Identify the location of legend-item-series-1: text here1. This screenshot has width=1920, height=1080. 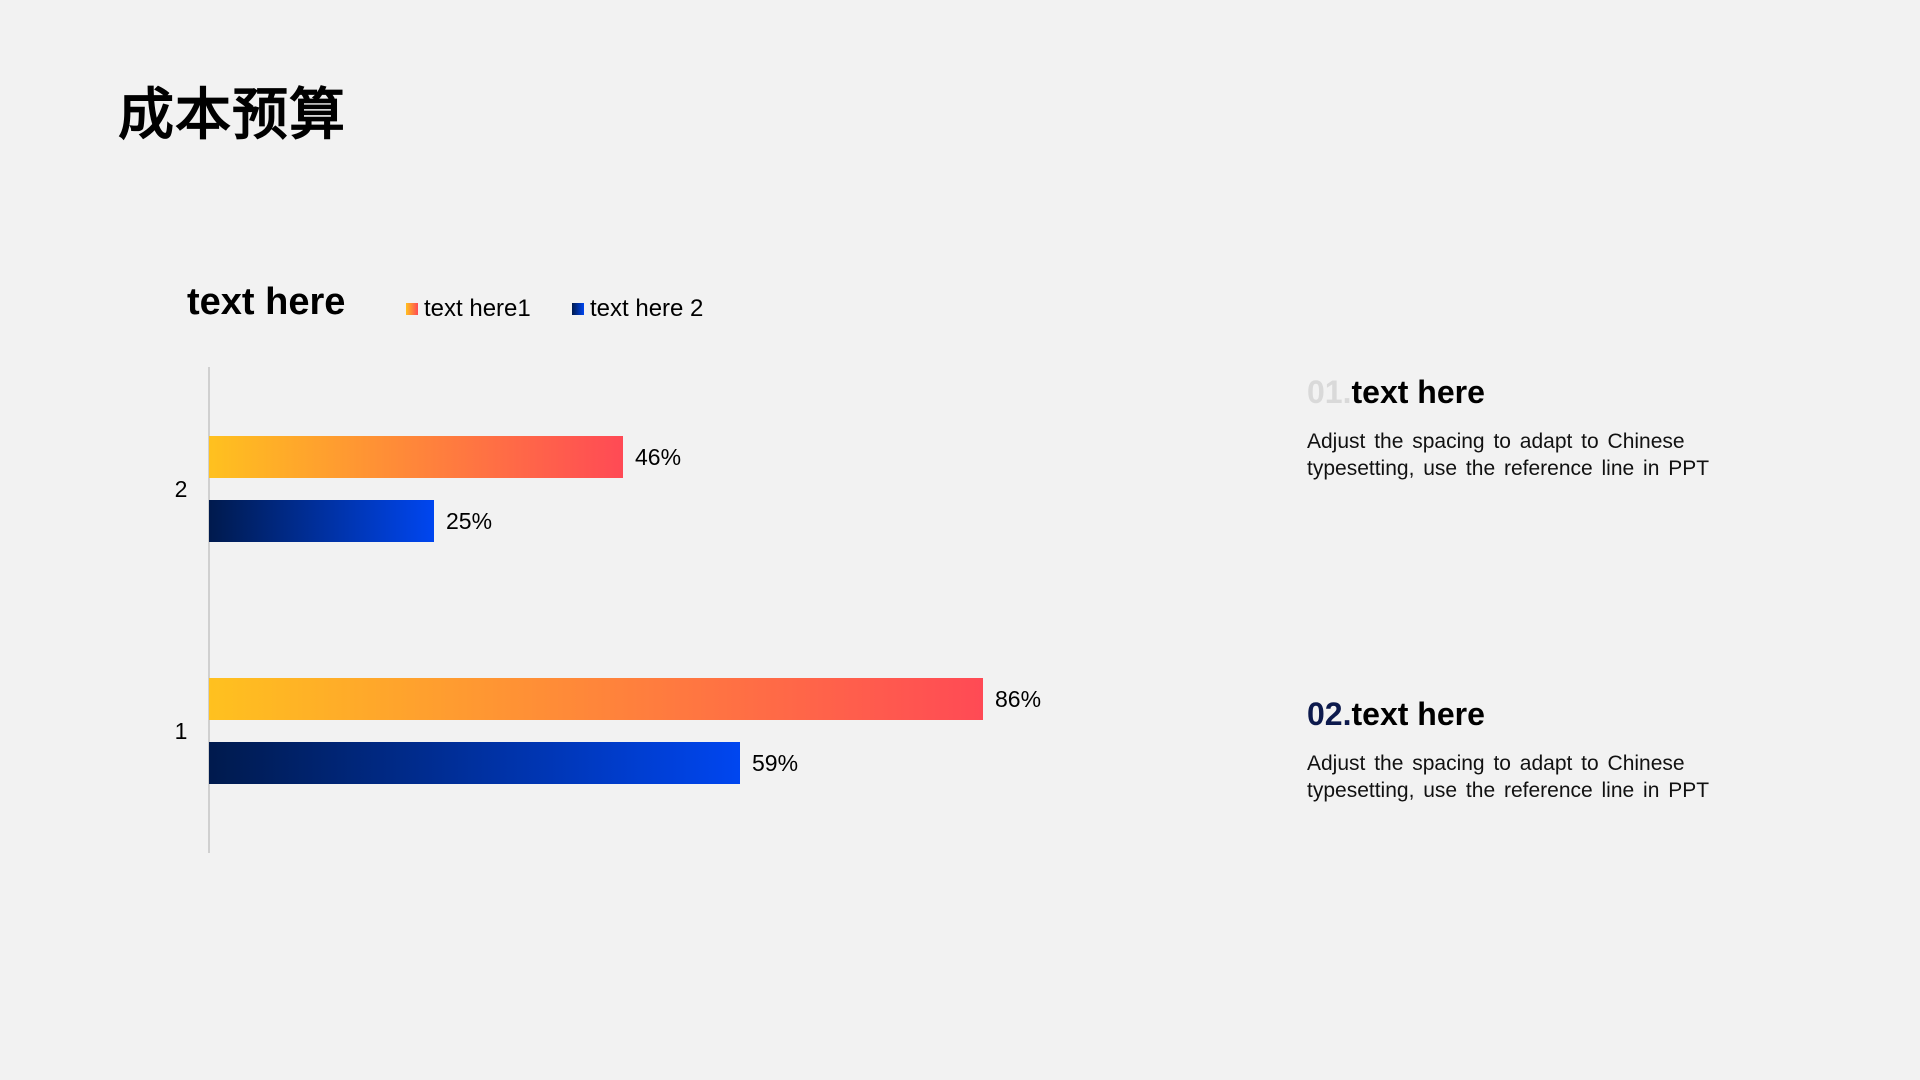
(468, 308).